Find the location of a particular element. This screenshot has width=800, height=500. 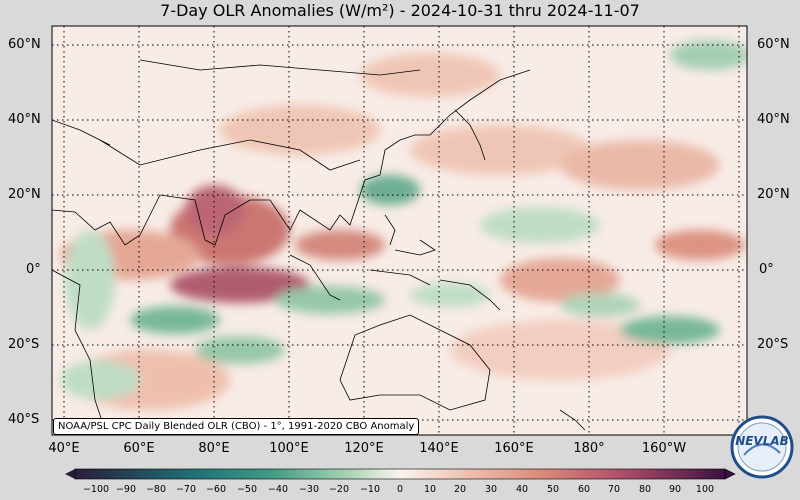

lon-label: 60°E is located at coordinates (139, 448).